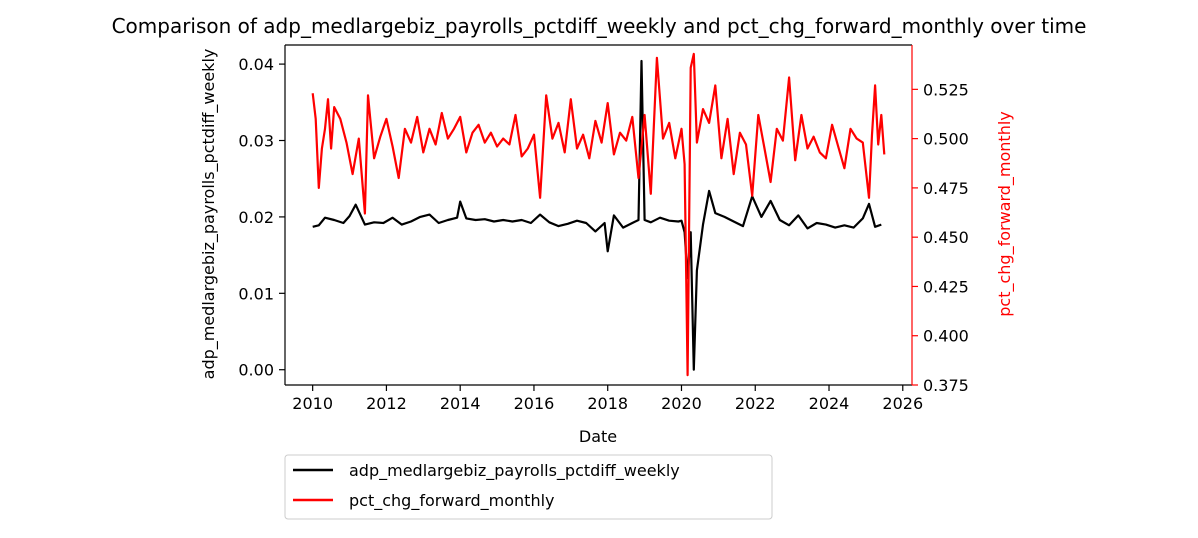  What do you see at coordinates (460, 403) in the screenshot?
I see `x-tick-label: 2014` at bounding box center [460, 403].